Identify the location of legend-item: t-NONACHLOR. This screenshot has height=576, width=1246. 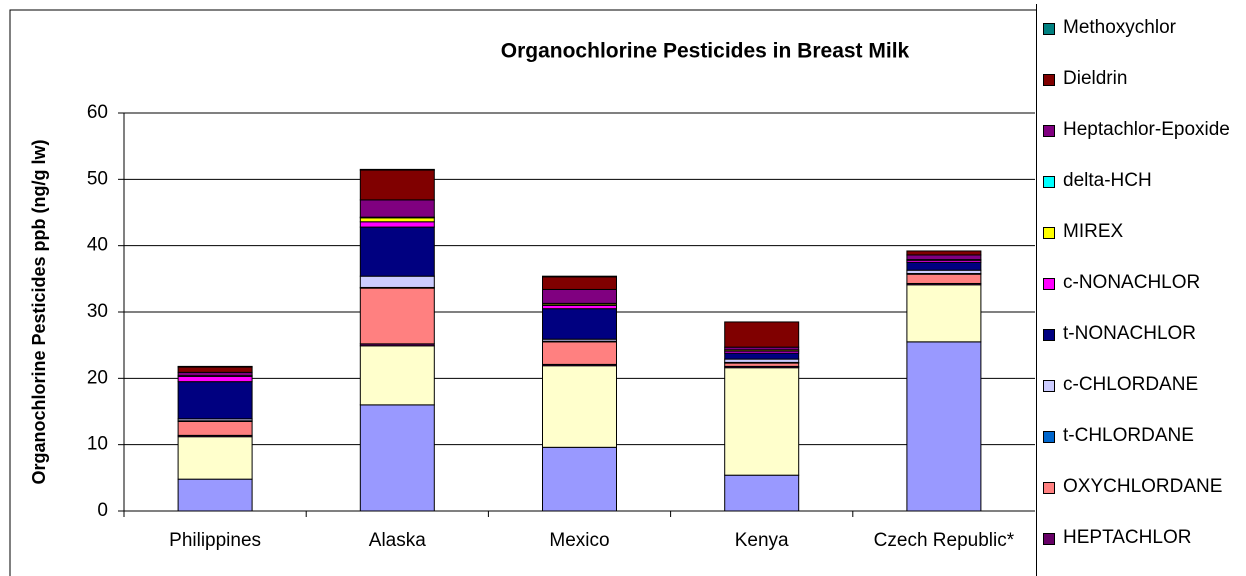
(1141, 335).